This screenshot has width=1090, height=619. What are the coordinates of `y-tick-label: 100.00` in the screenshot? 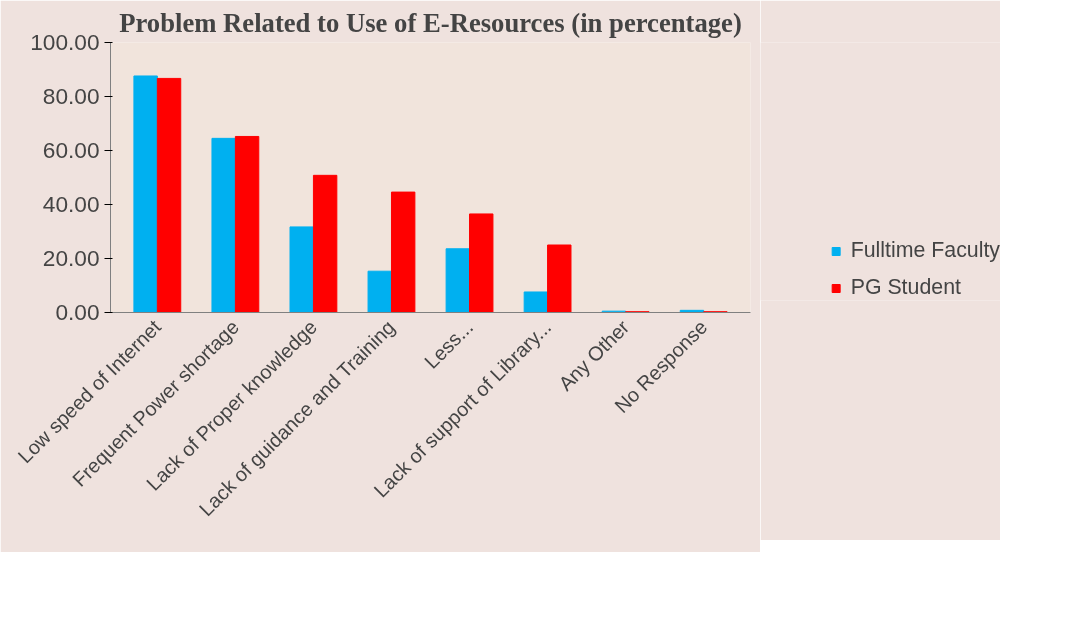 It's located at (65, 42).